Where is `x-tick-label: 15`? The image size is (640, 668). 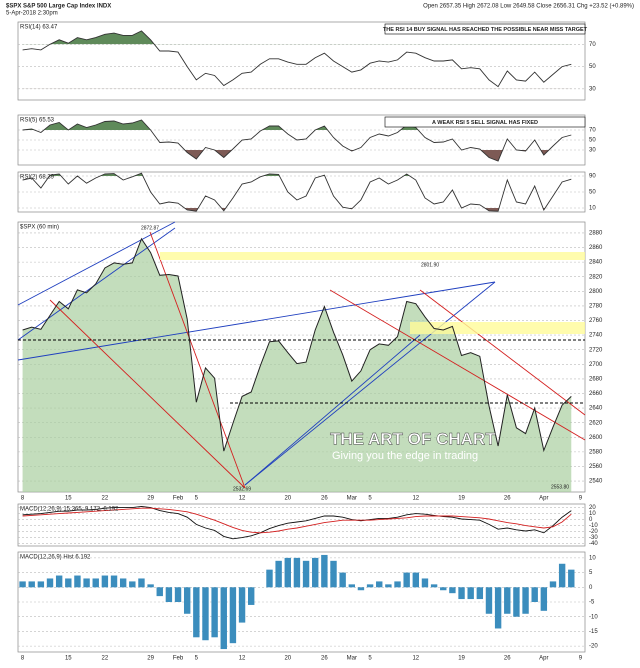
x-tick-label: 15 is located at coordinates (68, 499).